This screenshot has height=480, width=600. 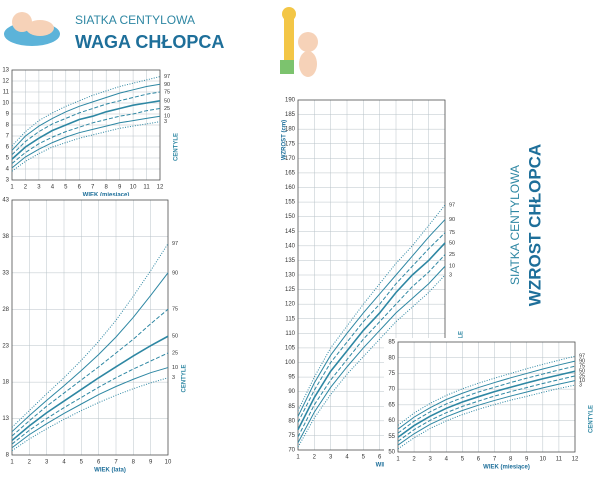 What do you see at coordinates (290, 276) in the screenshot?
I see `y-tick-label: 130` at bounding box center [290, 276].